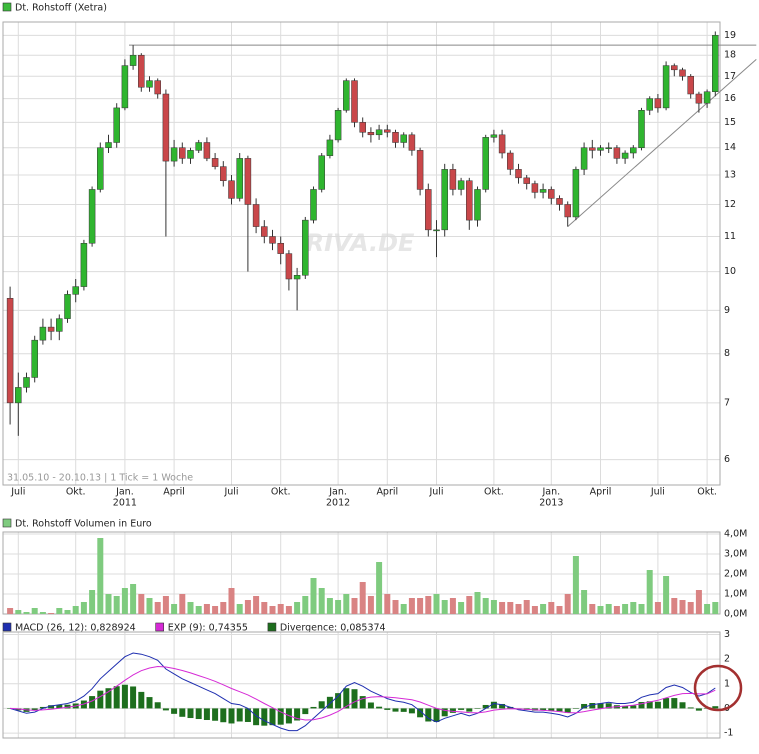  Describe the element at coordinates (730, 76) in the screenshot. I see `y-tick-label: 17` at that location.